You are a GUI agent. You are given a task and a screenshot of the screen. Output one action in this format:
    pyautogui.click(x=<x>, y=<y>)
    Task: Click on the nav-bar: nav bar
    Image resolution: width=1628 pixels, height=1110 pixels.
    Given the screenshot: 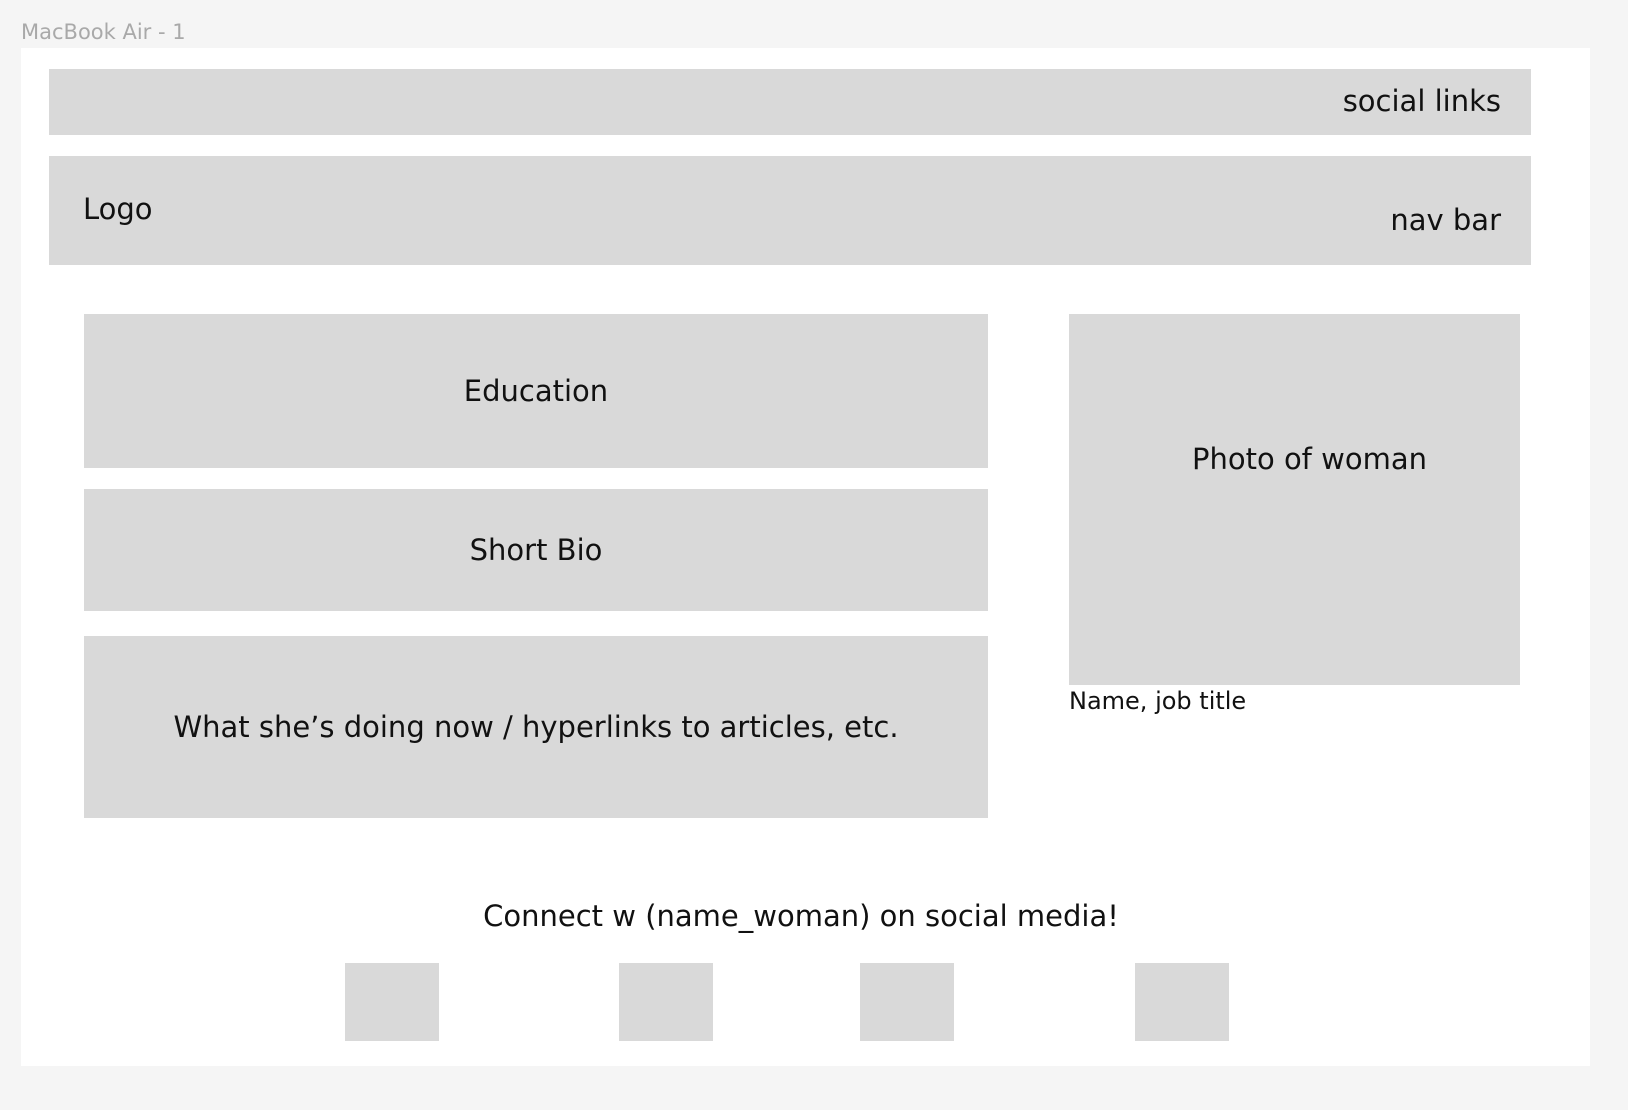 What is the action you would take?
    pyautogui.click(x=1445, y=220)
    